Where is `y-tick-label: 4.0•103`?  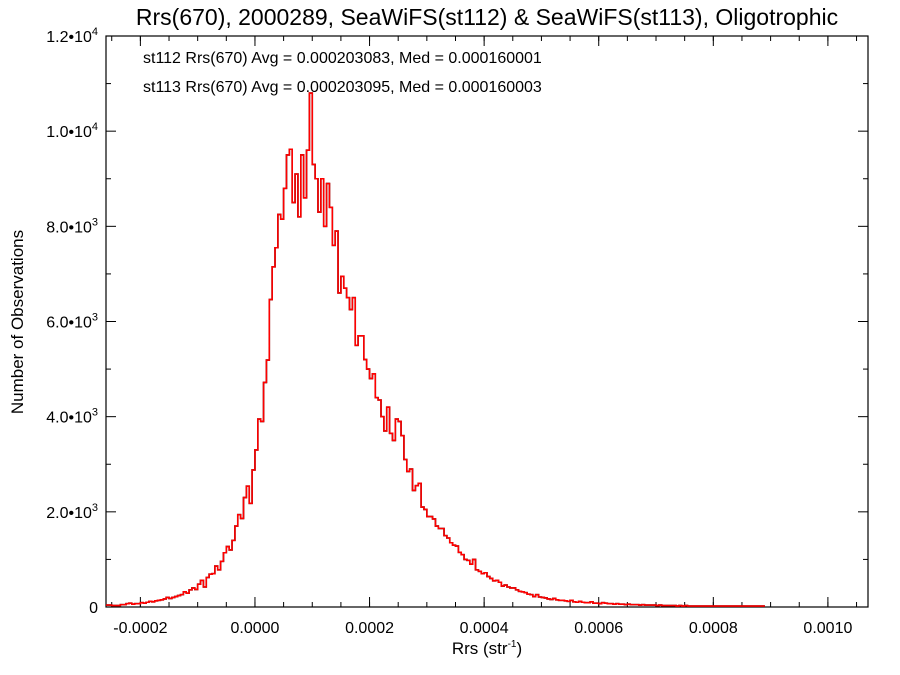
y-tick-label: 4.0•103 is located at coordinates (72, 417).